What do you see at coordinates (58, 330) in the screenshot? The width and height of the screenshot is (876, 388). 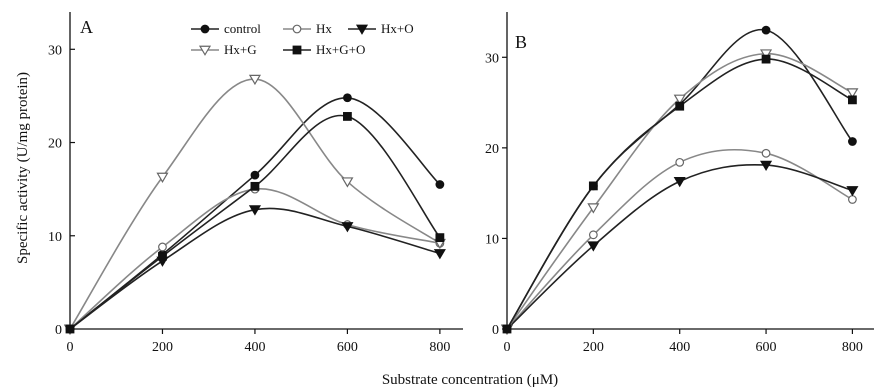 I see `y-tick-label-a: 0` at bounding box center [58, 330].